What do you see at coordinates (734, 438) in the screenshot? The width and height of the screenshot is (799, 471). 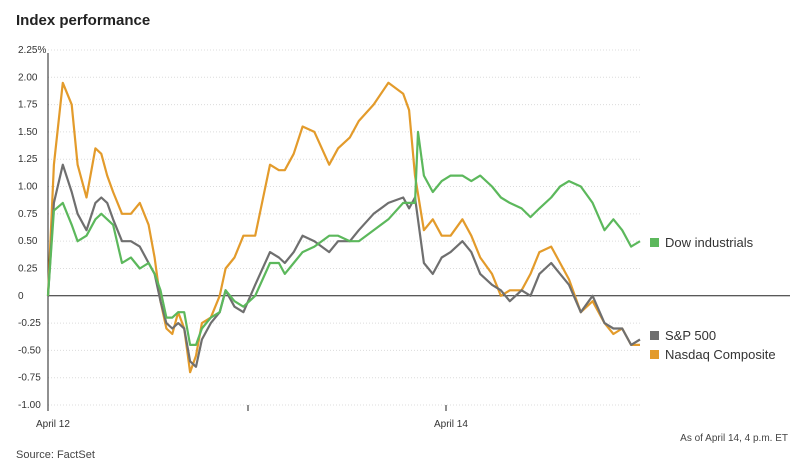 I see `timestamp-note: As of April 14, 4 p.m. ET` at bounding box center [734, 438].